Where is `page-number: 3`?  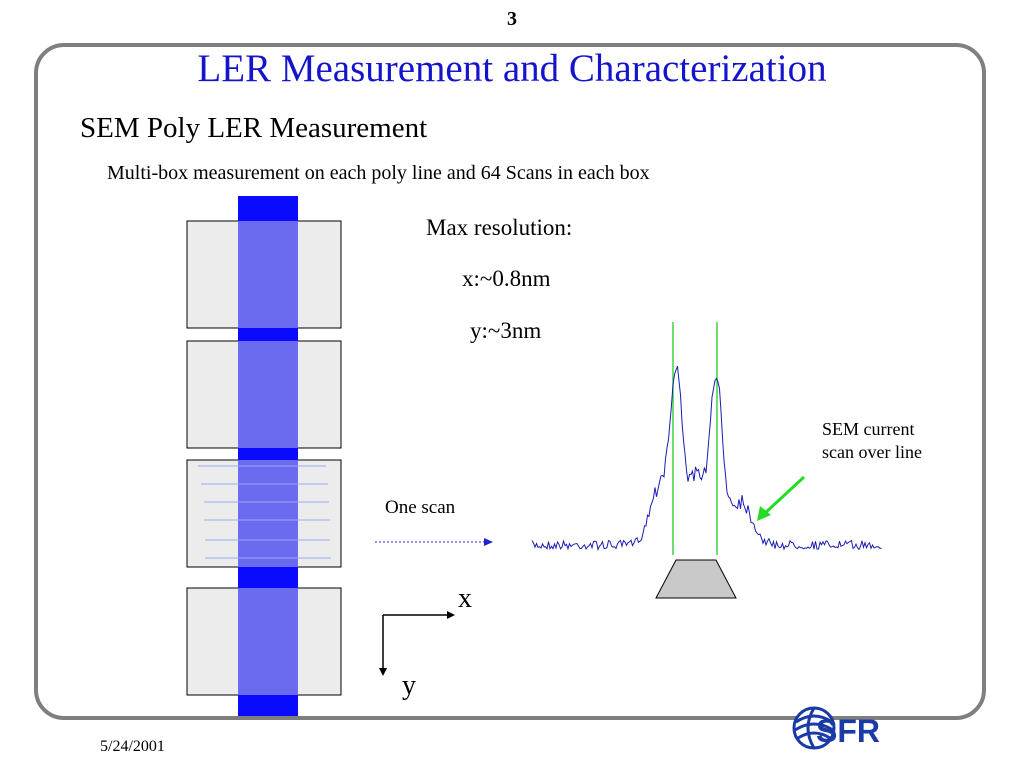
page-number: 3 is located at coordinates (512, 19).